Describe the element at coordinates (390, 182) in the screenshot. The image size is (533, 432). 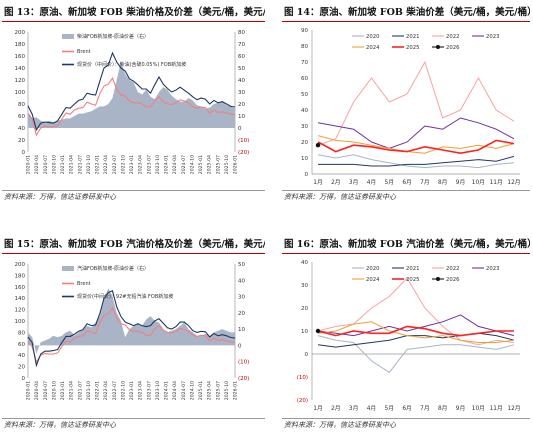
I see `x-tick-label: 5月` at that location.